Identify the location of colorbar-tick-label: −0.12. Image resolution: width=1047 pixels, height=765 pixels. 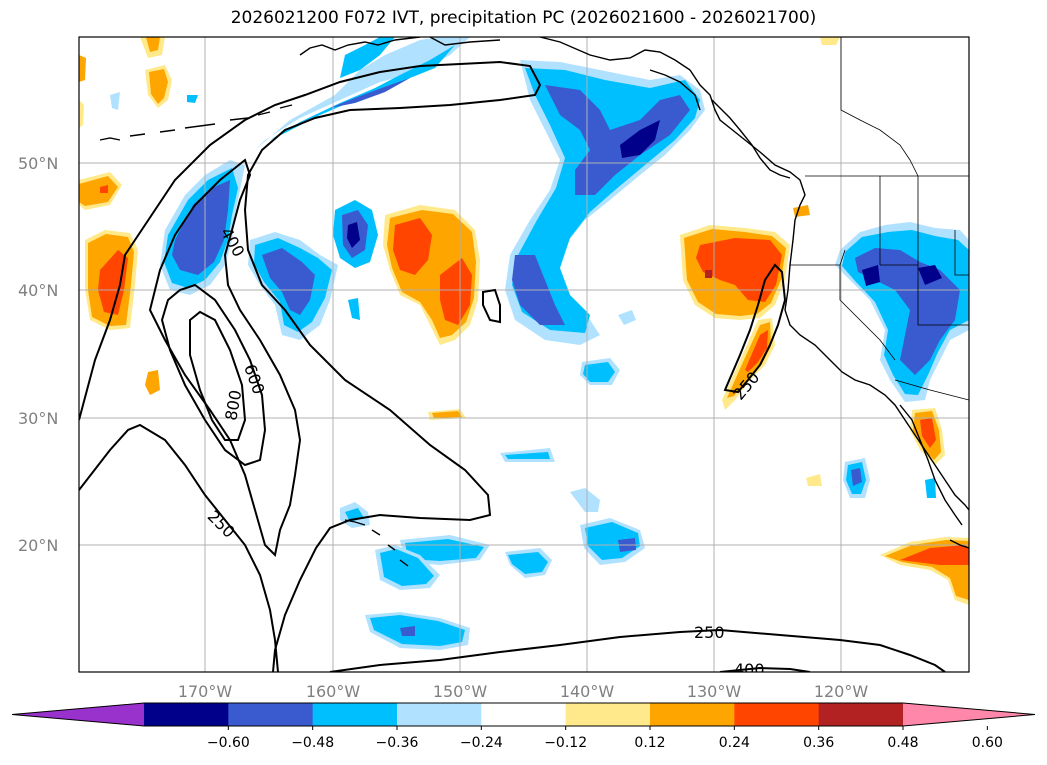
(565, 743).